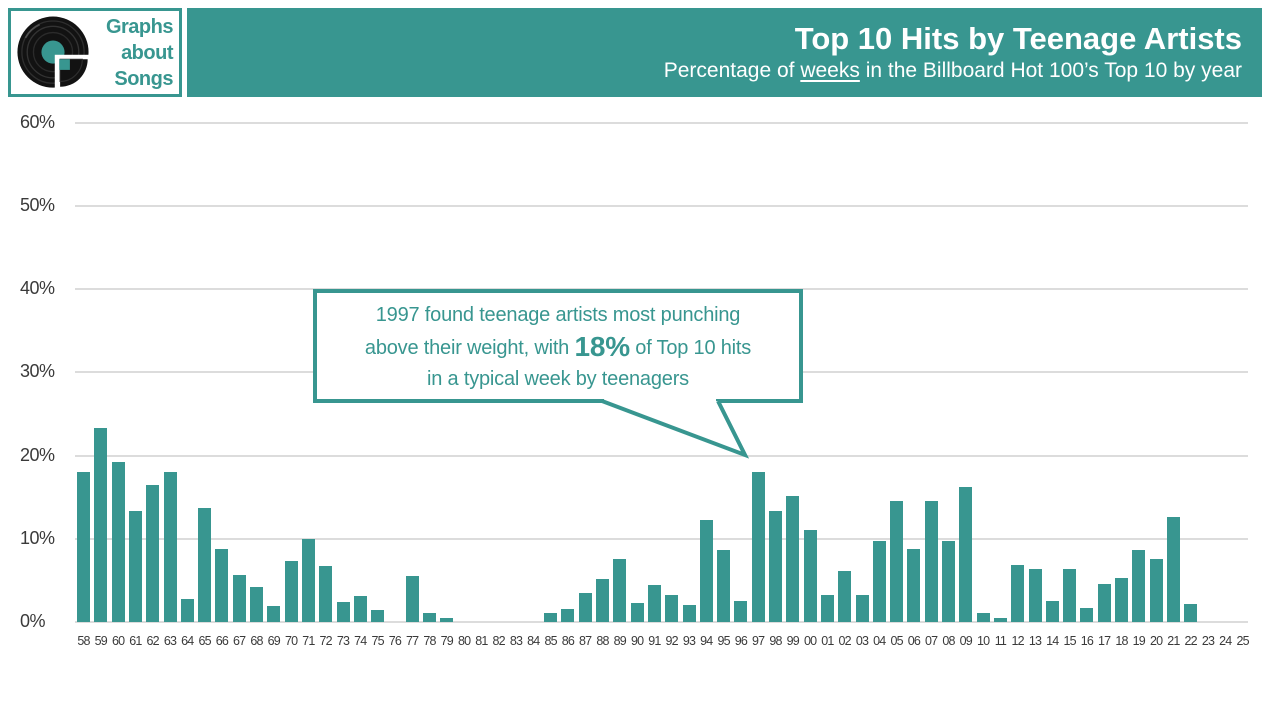 This screenshot has width=1280, height=720. What do you see at coordinates (810, 641) in the screenshot?
I see `x-axis-label-00: 00` at bounding box center [810, 641].